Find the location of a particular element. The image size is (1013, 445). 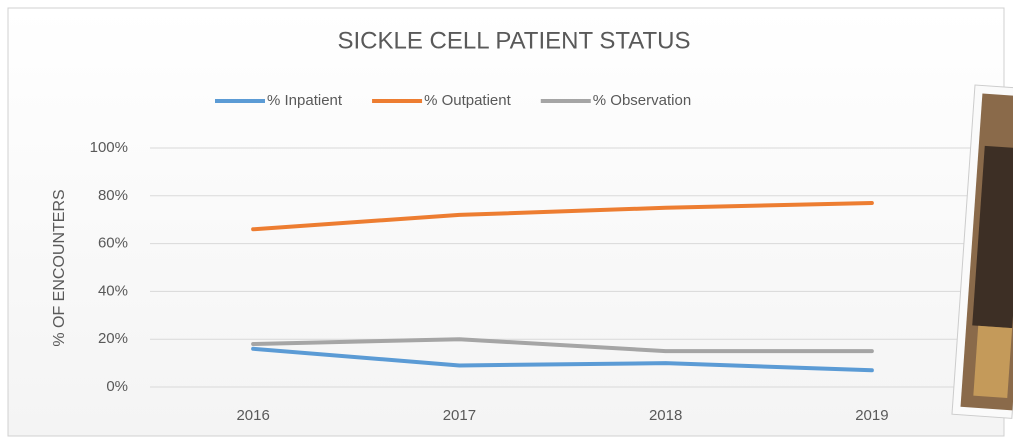

chart-title: SICKLE CELL PATIENT STATUS is located at coordinates (514, 40).